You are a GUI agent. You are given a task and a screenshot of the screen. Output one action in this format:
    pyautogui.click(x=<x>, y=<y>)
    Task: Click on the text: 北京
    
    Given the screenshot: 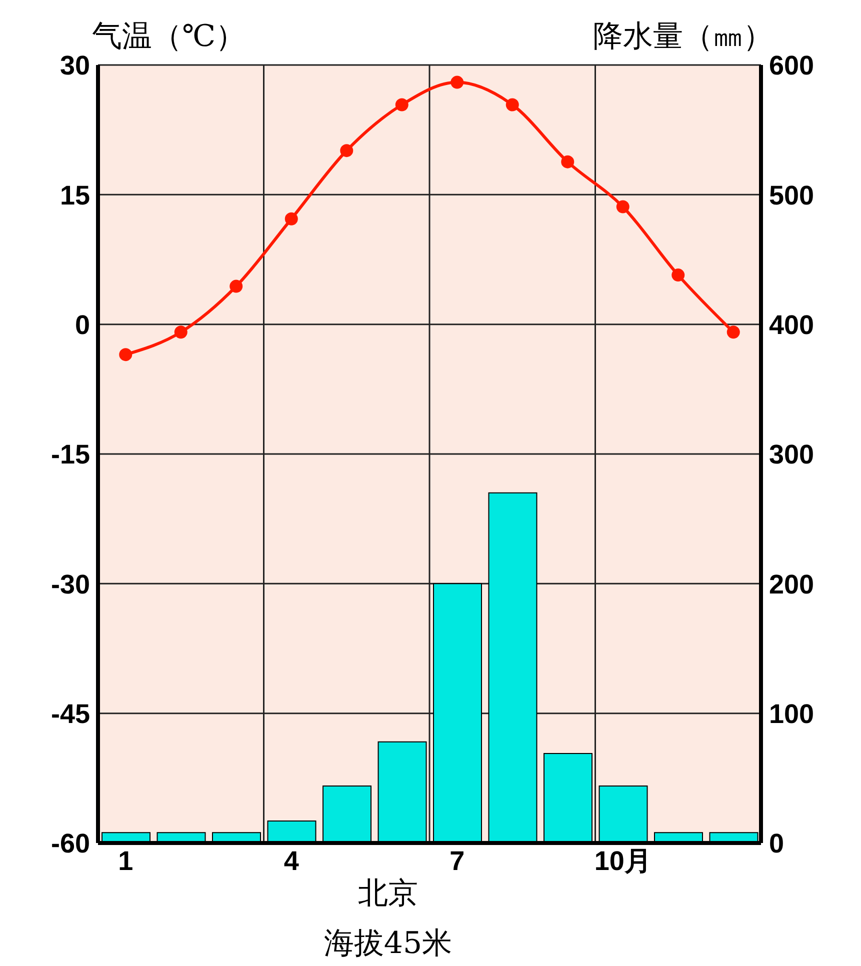 What is the action you would take?
    pyautogui.click(x=388, y=893)
    